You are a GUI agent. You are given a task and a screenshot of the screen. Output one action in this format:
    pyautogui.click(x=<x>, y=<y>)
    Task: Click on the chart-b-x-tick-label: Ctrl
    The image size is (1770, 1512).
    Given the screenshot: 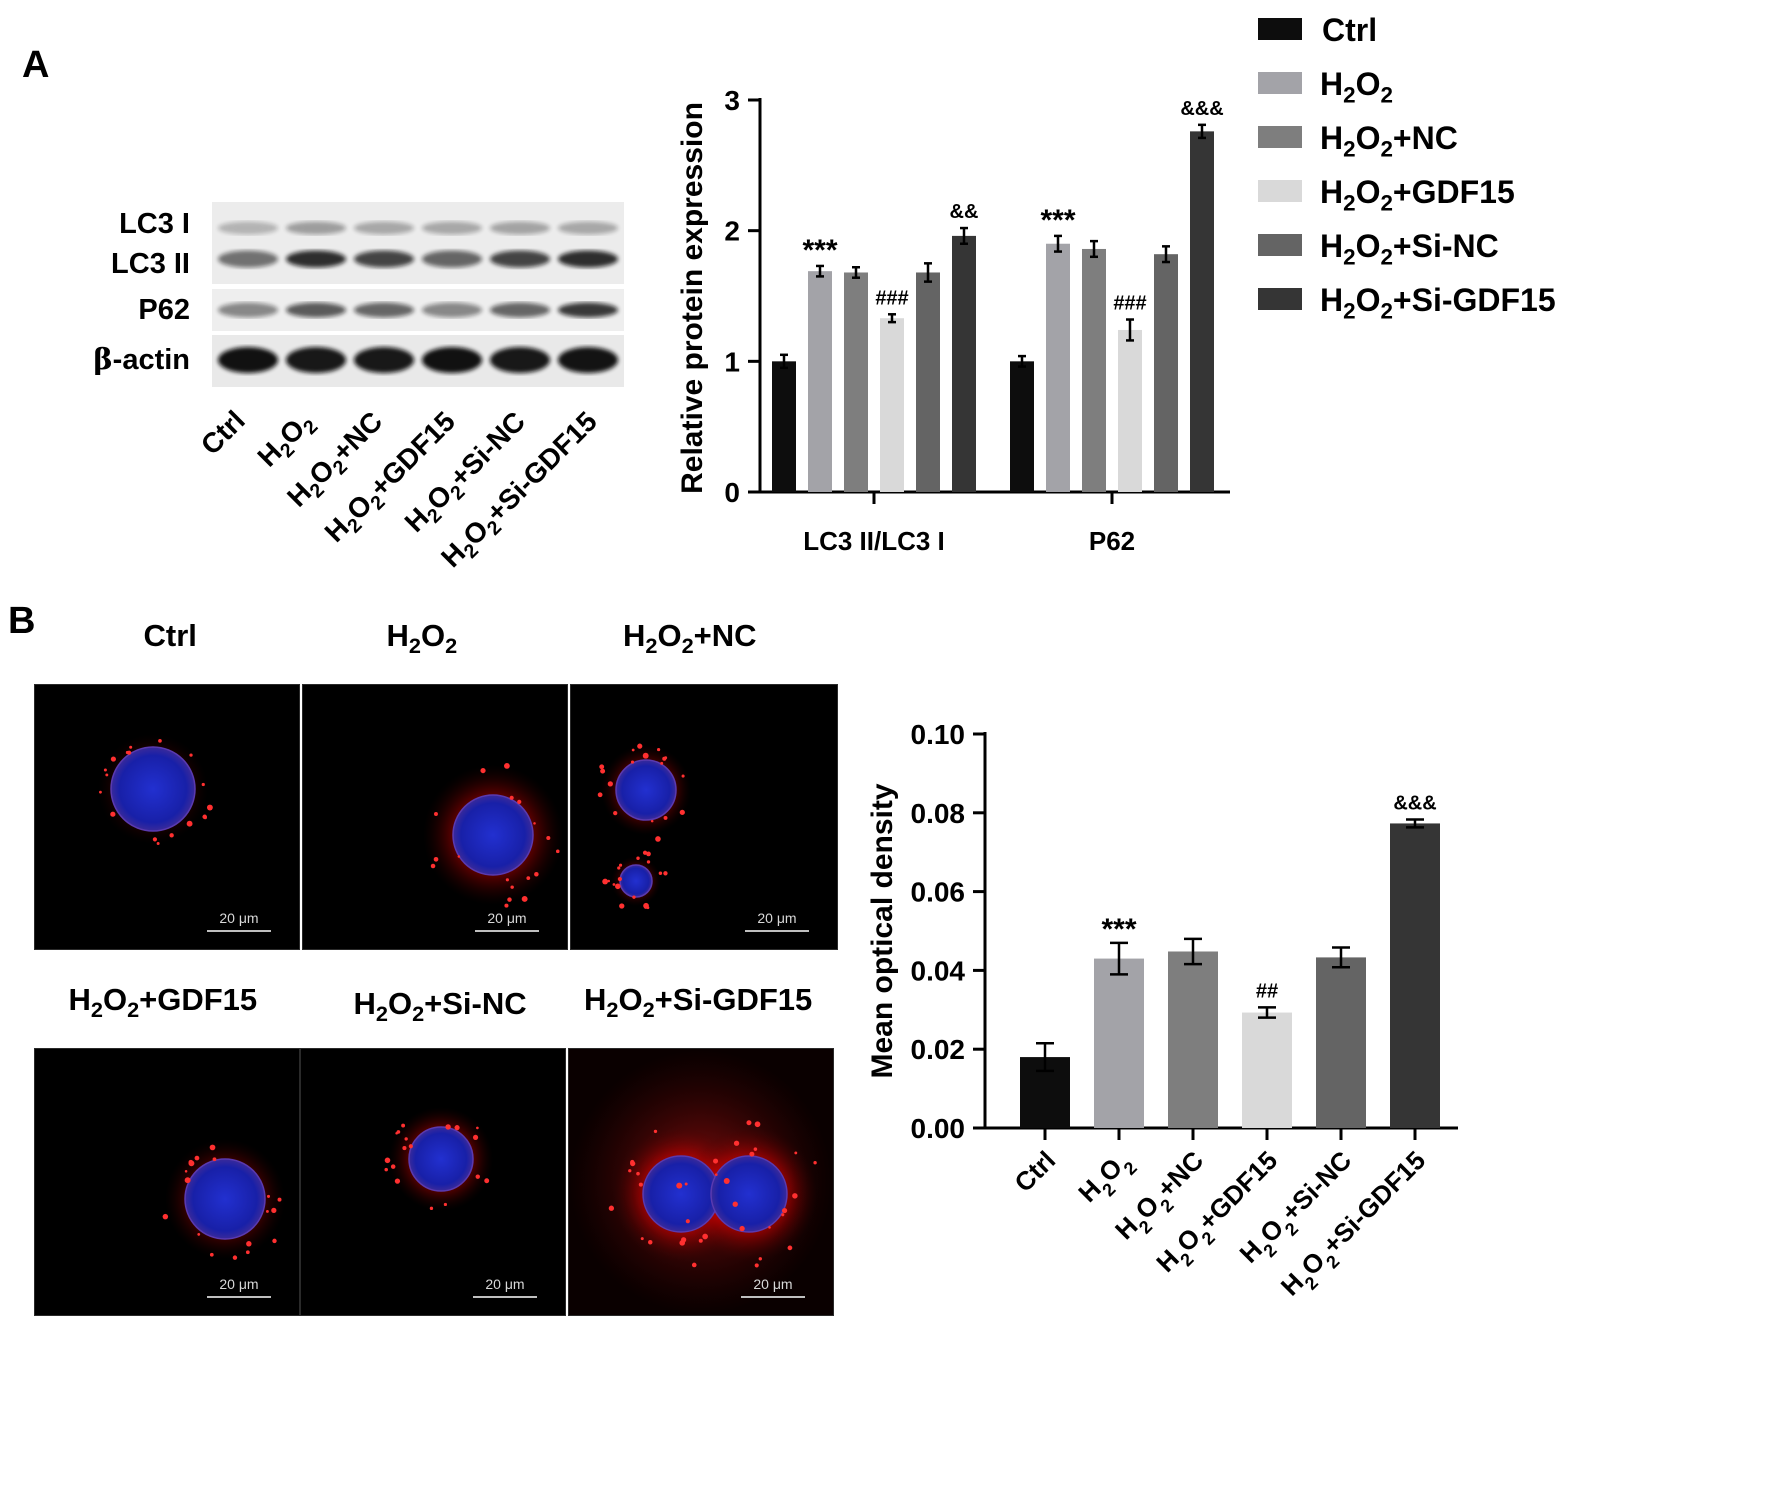 What is the action you would take?
    pyautogui.click(x=1034, y=1171)
    